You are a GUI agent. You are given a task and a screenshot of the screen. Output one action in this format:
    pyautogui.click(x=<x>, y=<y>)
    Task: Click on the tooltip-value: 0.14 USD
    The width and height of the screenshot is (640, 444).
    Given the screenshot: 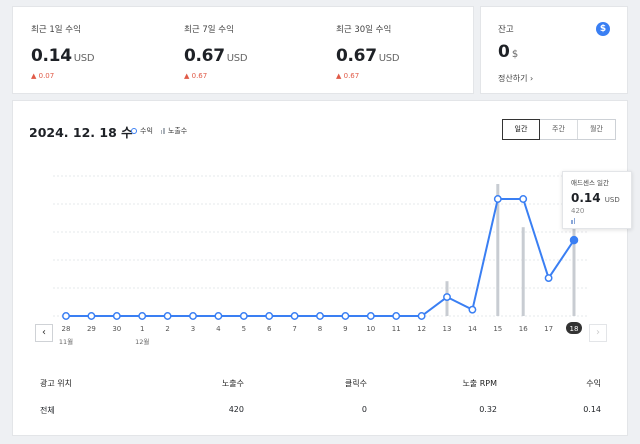 What is the action you would take?
    pyautogui.click(x=595, y=198)
    